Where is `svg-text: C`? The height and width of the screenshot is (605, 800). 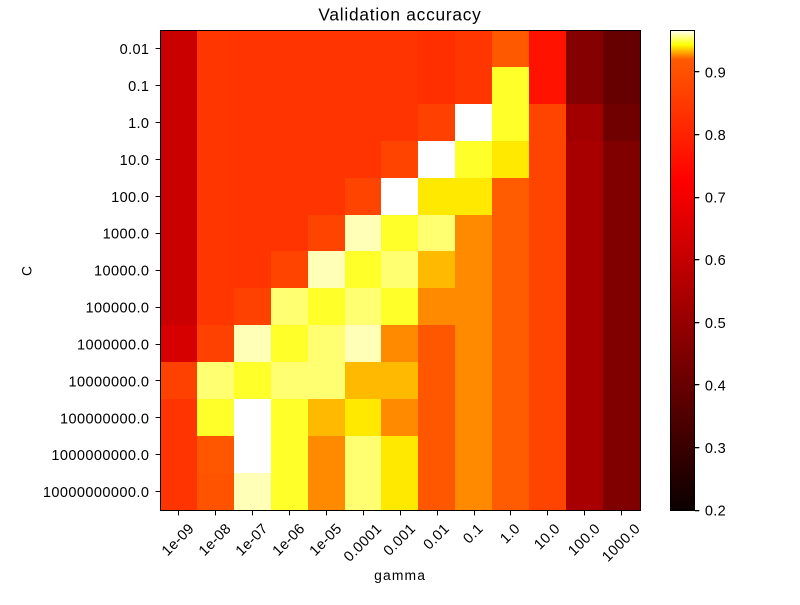 svg-text: C is located at coordinates (27, 271).